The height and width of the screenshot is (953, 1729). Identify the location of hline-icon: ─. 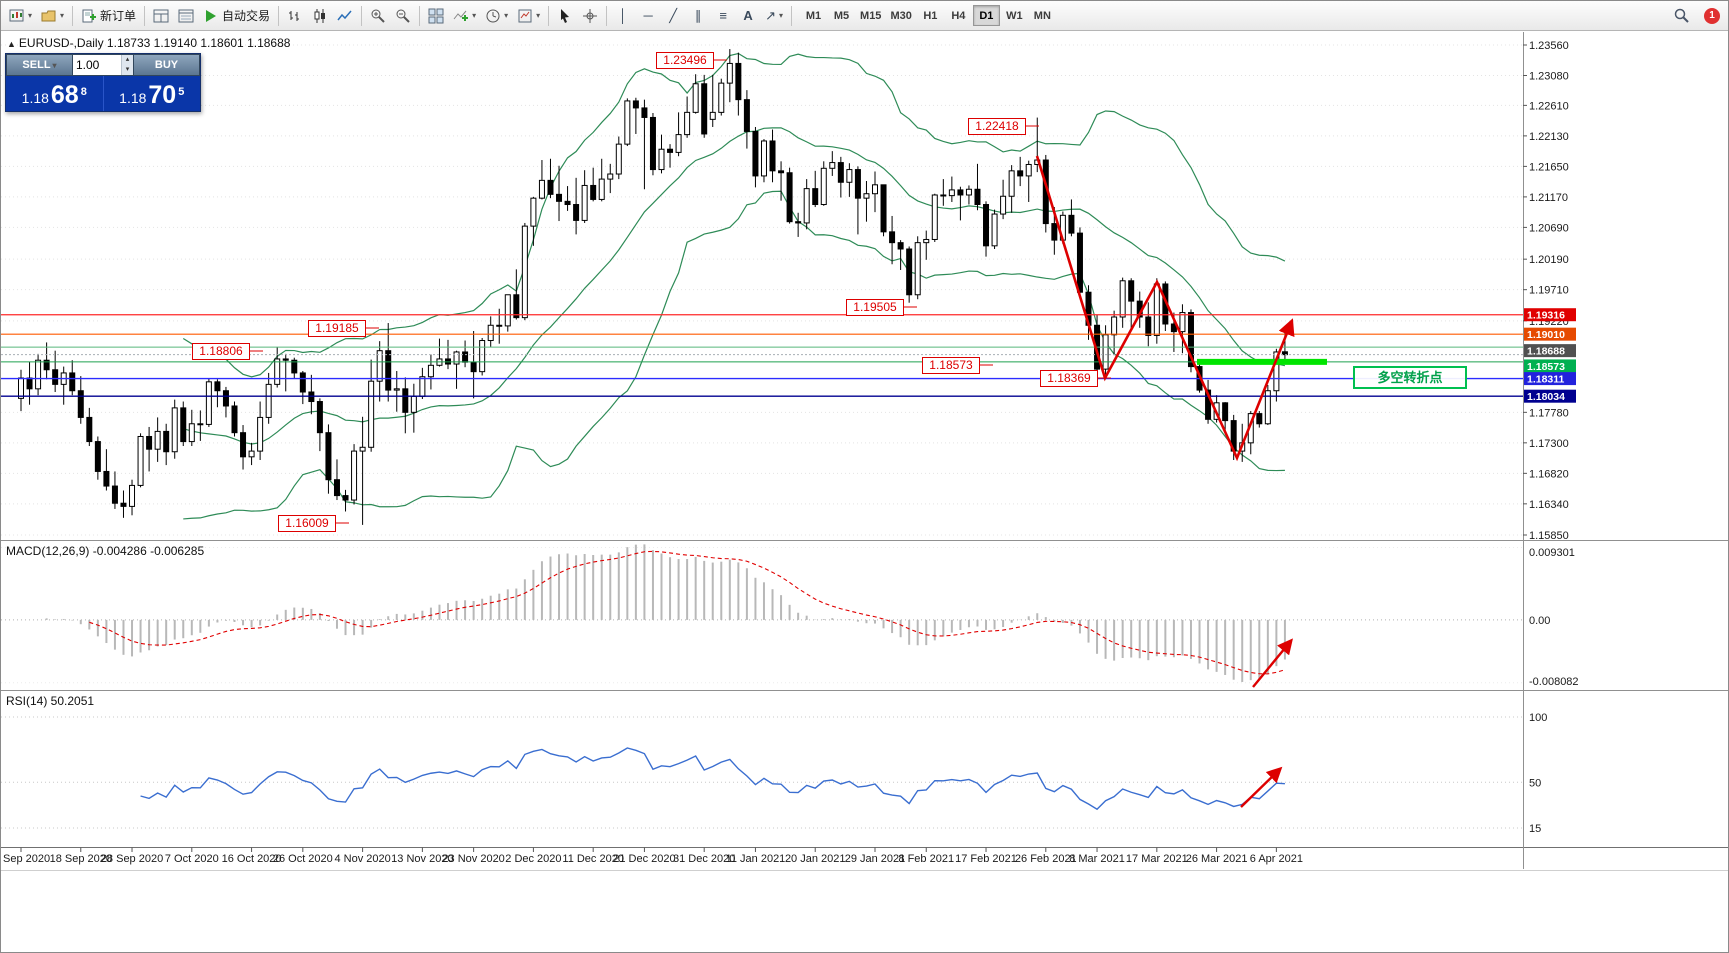
(648, 15).